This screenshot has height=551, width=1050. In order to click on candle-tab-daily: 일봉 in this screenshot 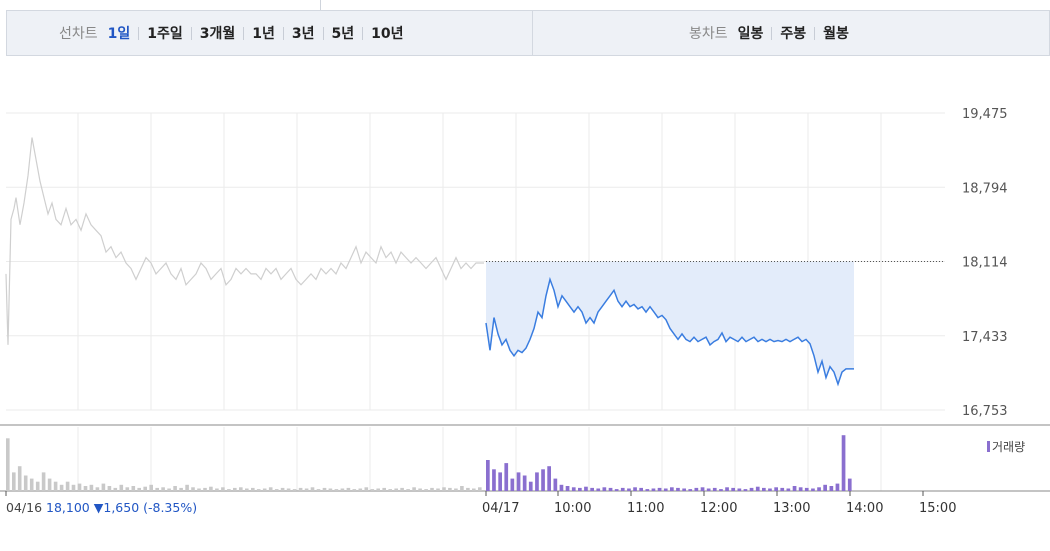, I will do `click(750, 34)`.